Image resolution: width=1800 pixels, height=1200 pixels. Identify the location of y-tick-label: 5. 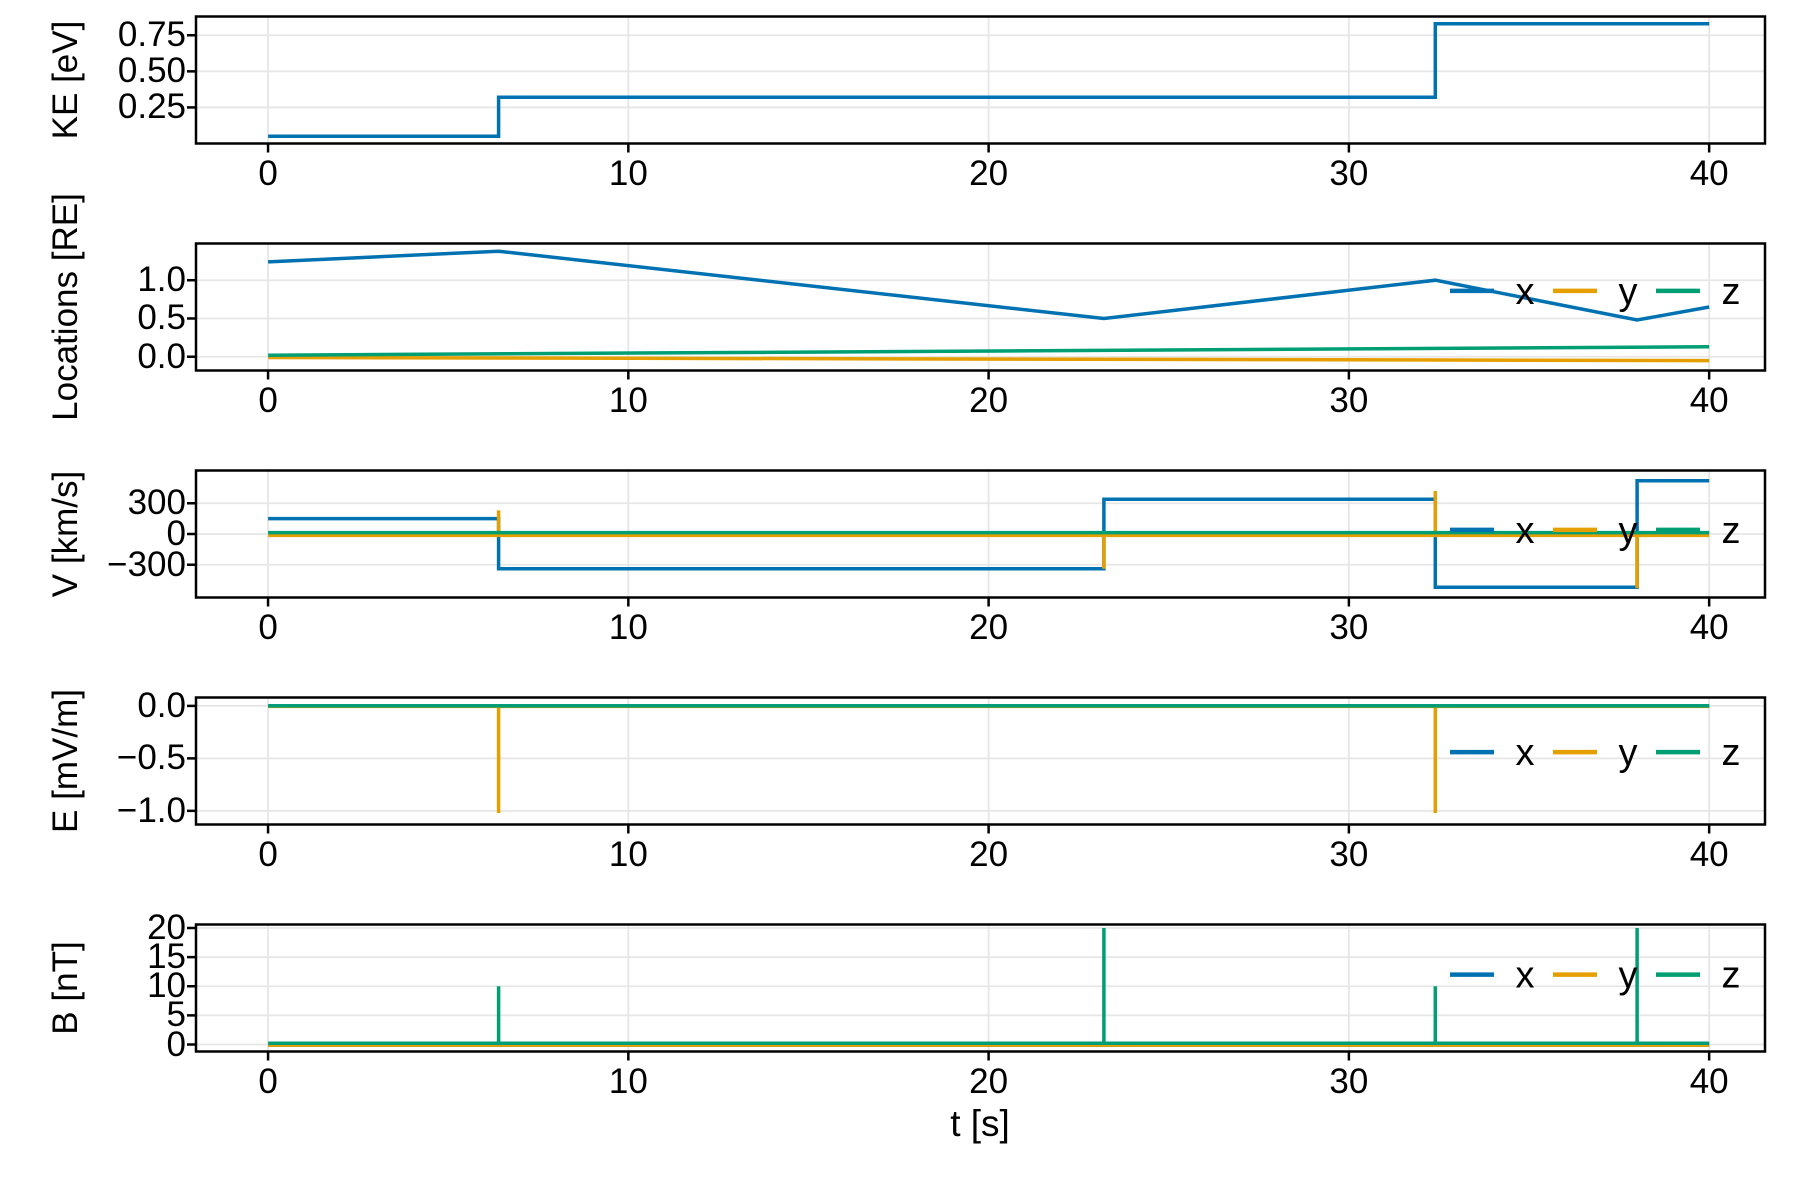
(176, 1015).